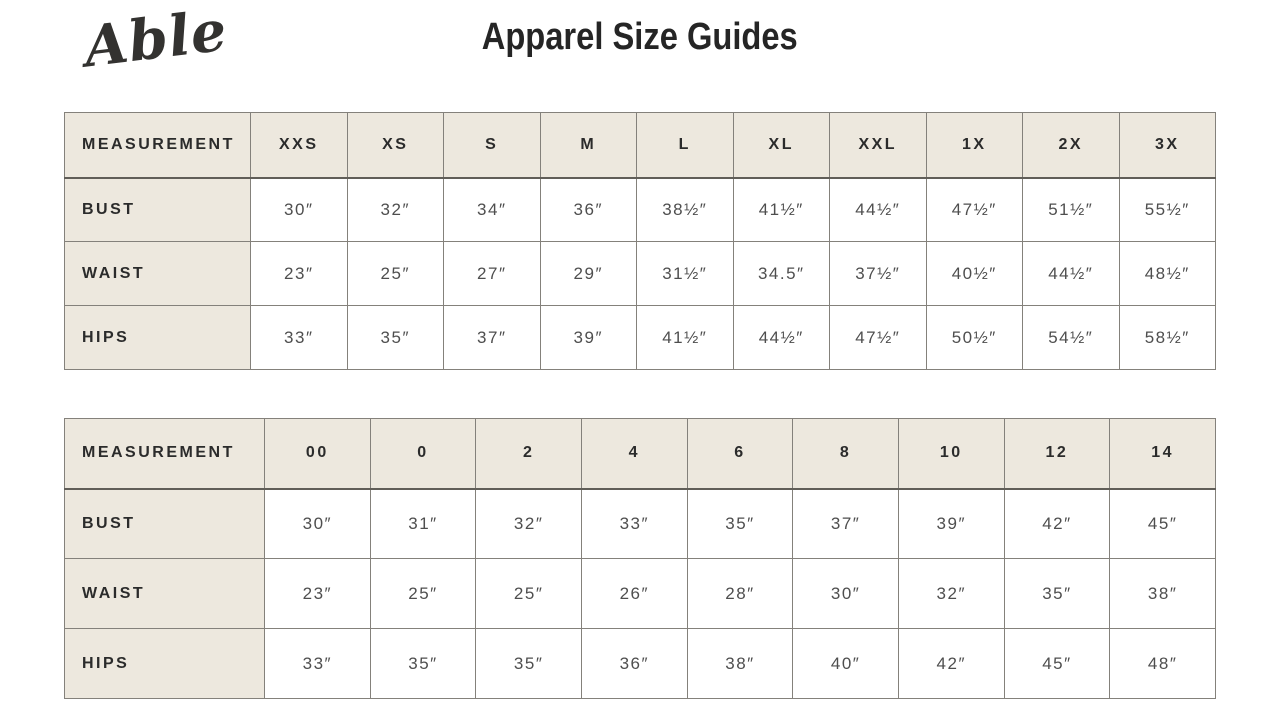  Describe the element at coordinates (423, 454) in the screenshot. I see `size-column-header: 0` at that location.